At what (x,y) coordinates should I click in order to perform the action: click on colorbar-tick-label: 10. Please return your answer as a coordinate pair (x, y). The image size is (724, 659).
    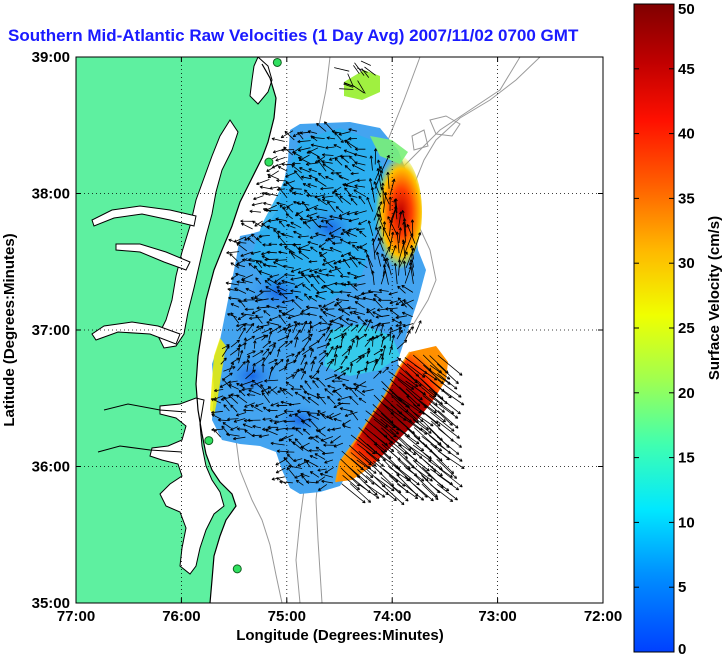
    Looking at the image, I should click on (686, 522).